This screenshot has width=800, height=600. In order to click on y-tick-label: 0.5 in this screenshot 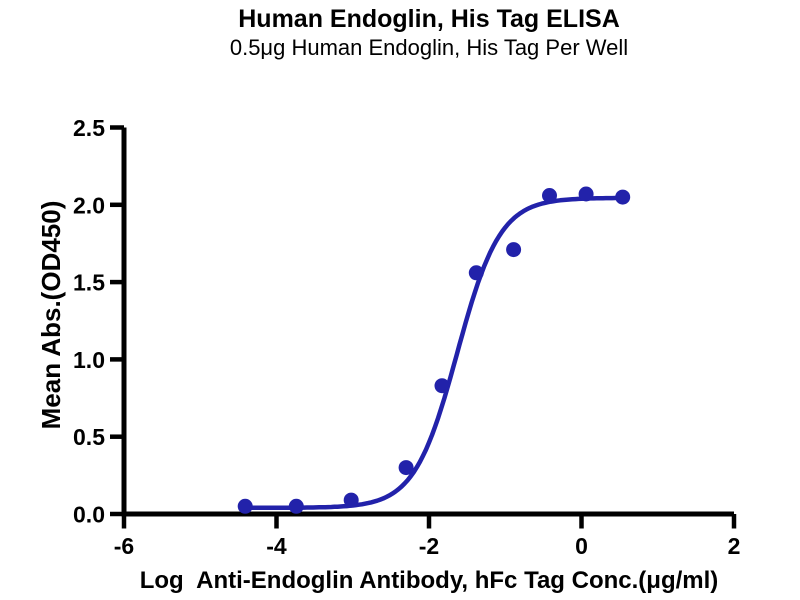, I will do `click(89, 437)`.